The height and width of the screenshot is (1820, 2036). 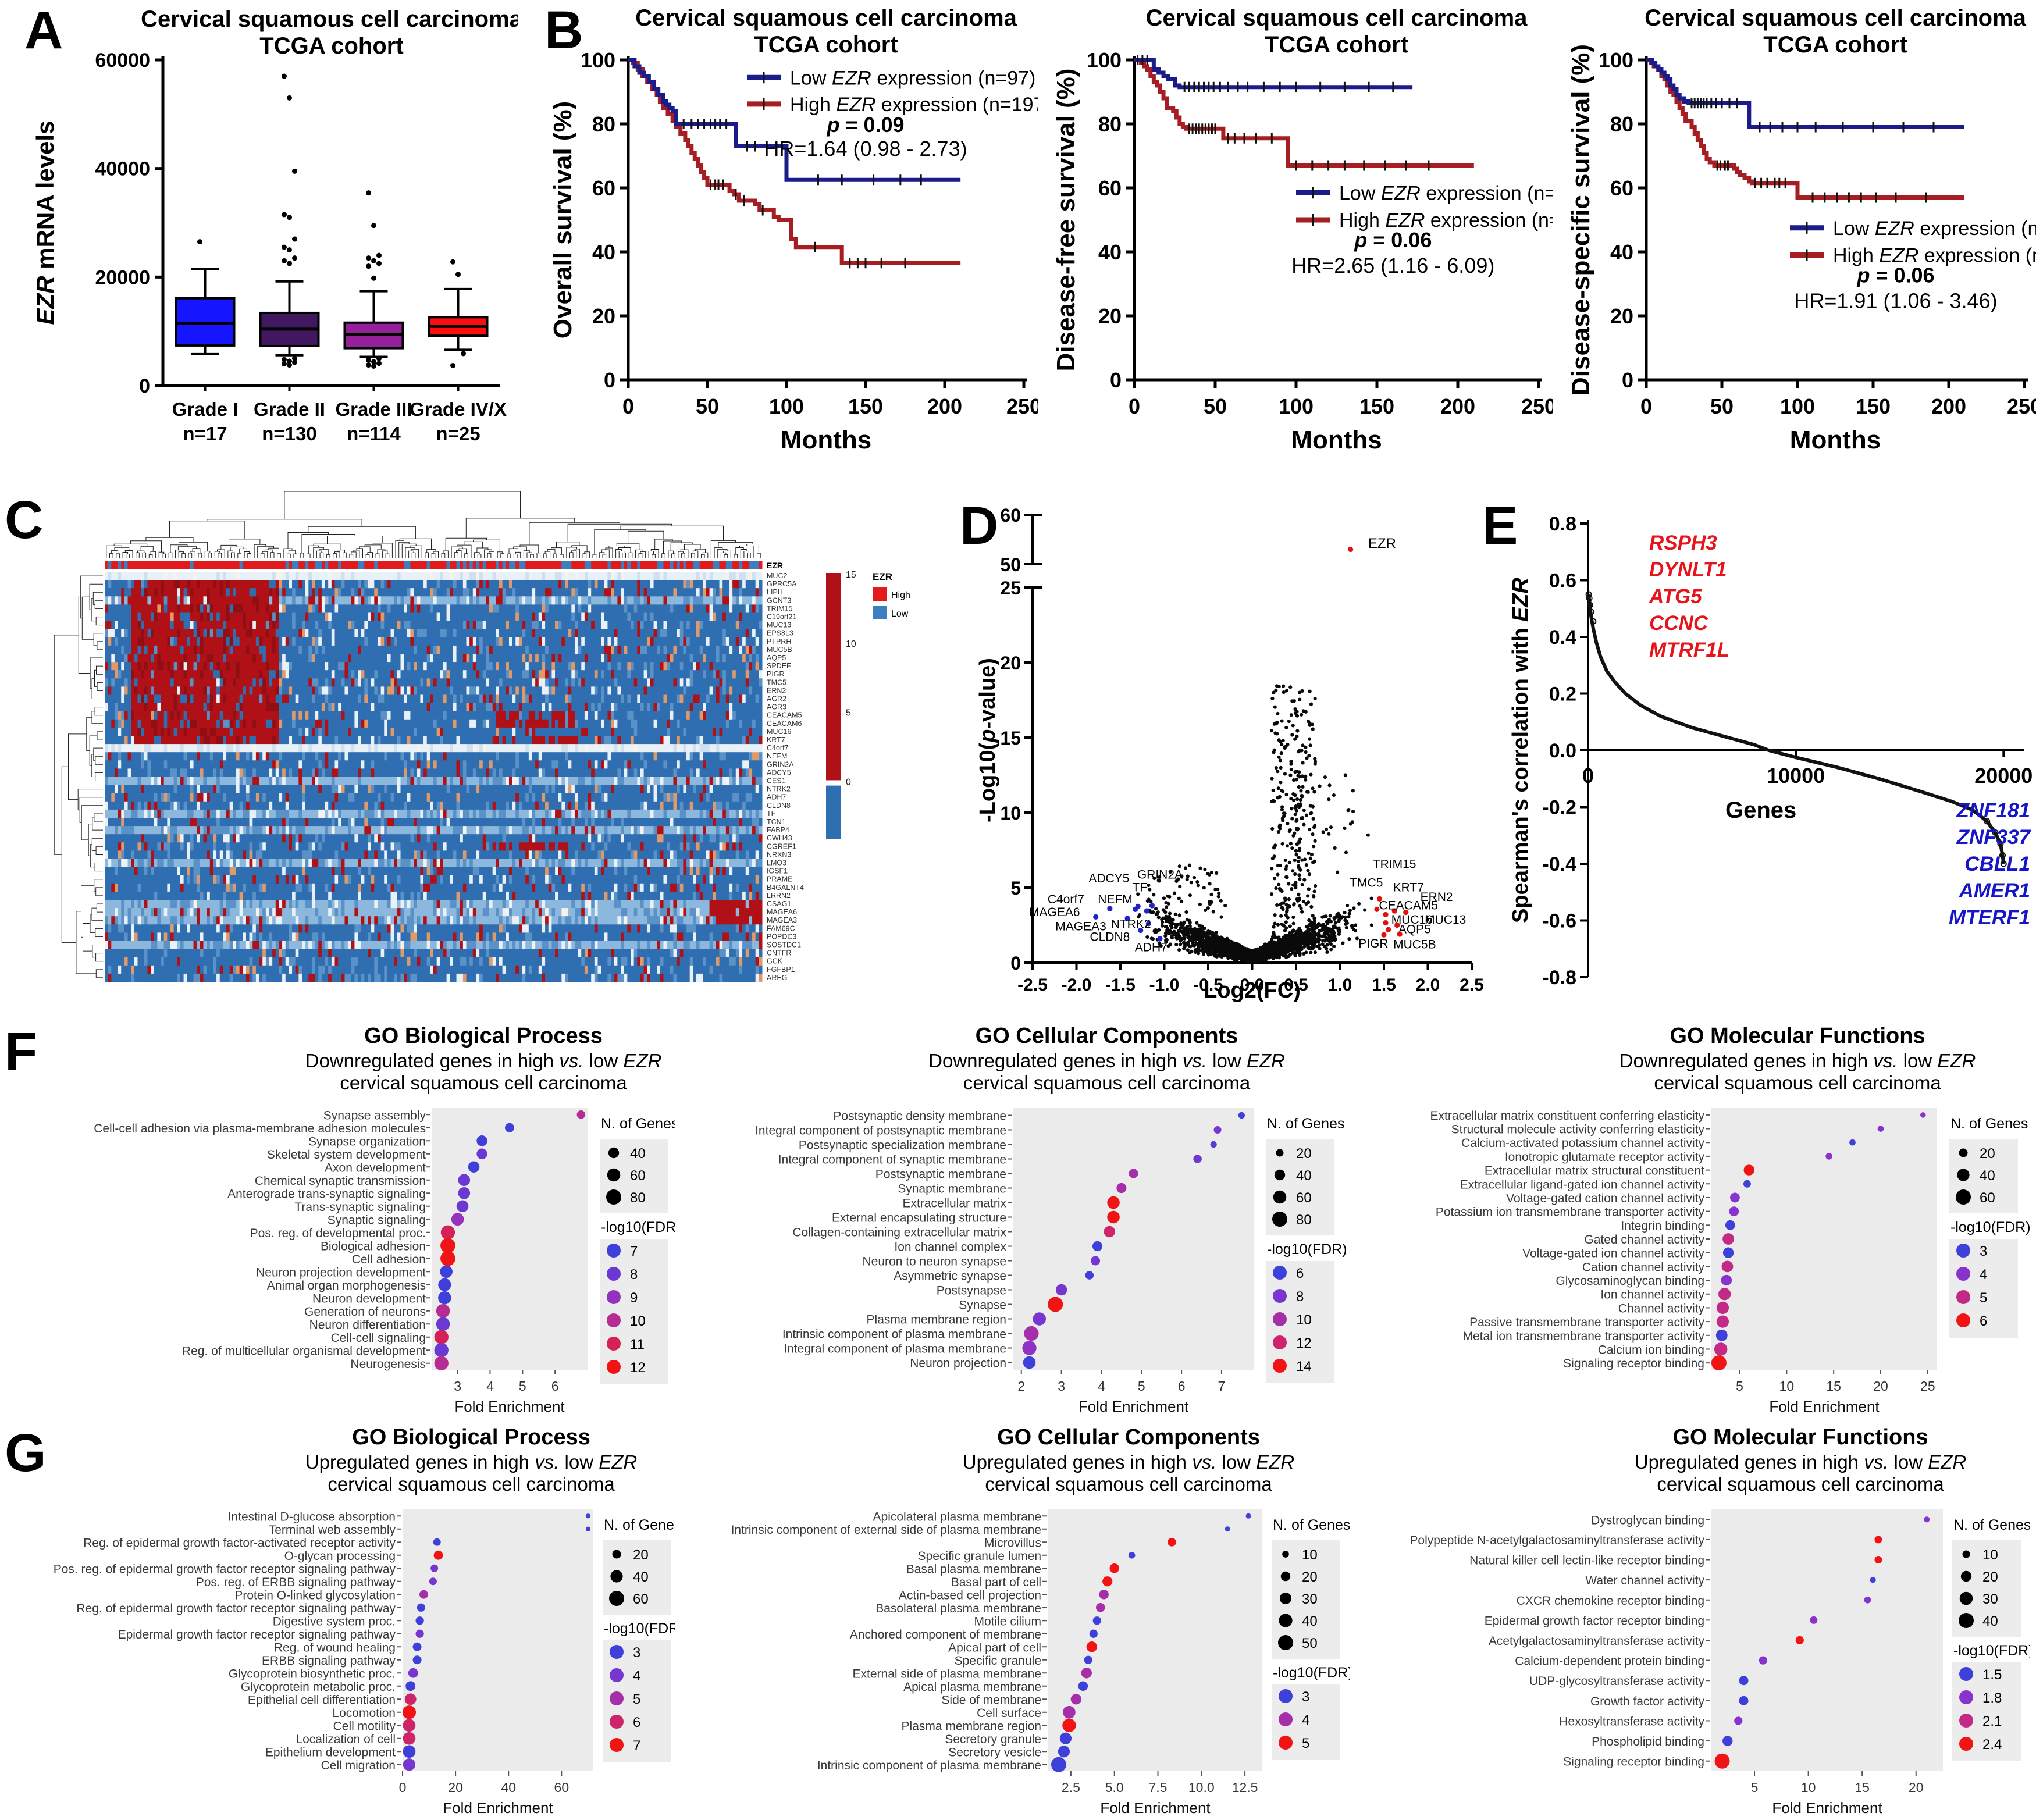 I want to click on panel-label-d: D, so click(x=980, y=525).